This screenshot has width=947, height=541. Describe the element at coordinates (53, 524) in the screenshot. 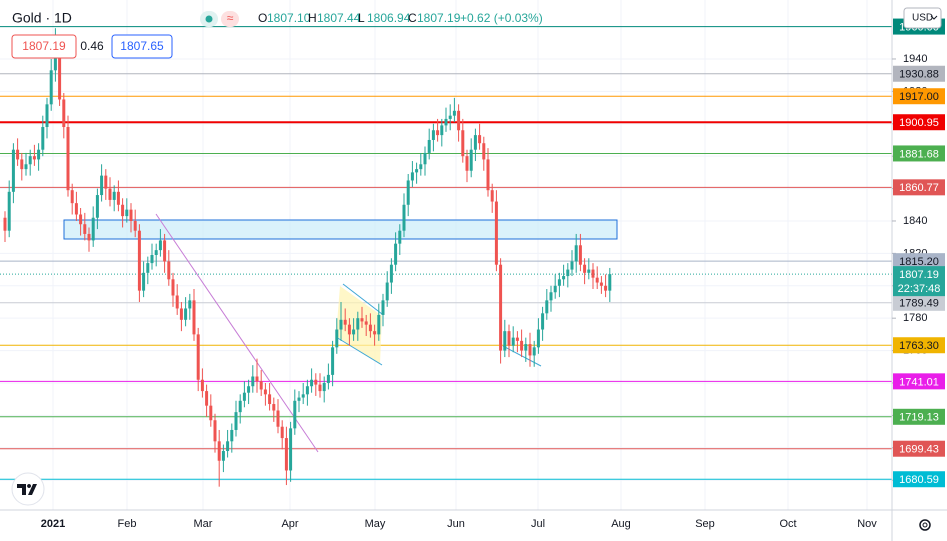

I see `x-tick-label: 2021` at that location.